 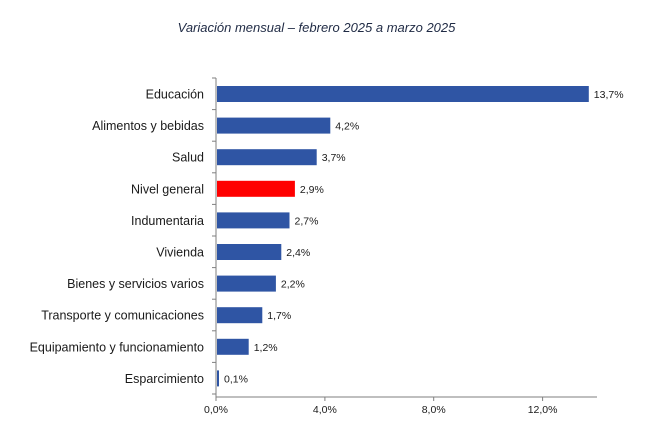 I want to click on value-label-0: 13,7%, so click(x=609, y=95).